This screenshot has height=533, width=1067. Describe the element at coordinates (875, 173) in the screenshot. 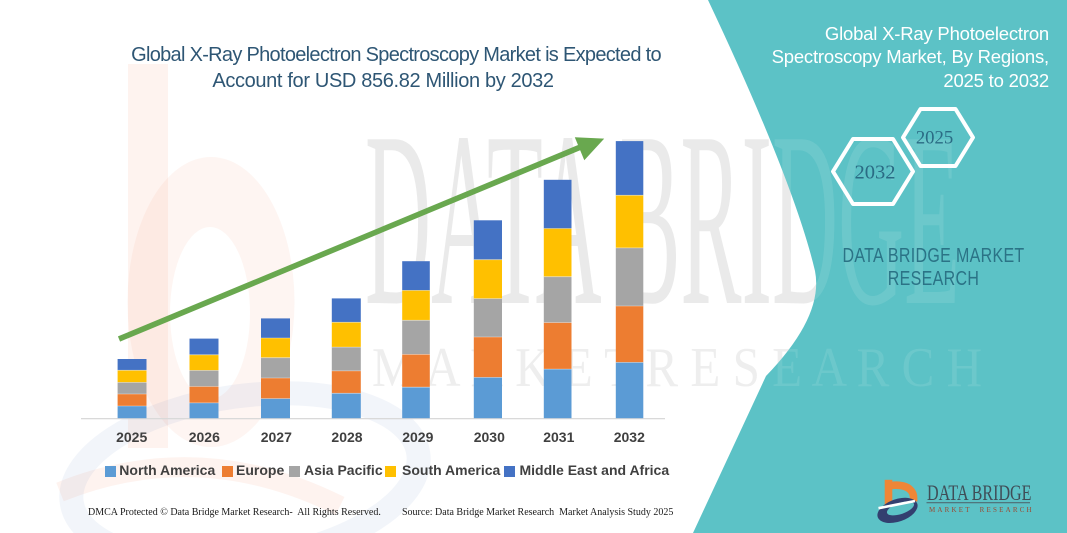

I see `svg-text: 2032` at that location.